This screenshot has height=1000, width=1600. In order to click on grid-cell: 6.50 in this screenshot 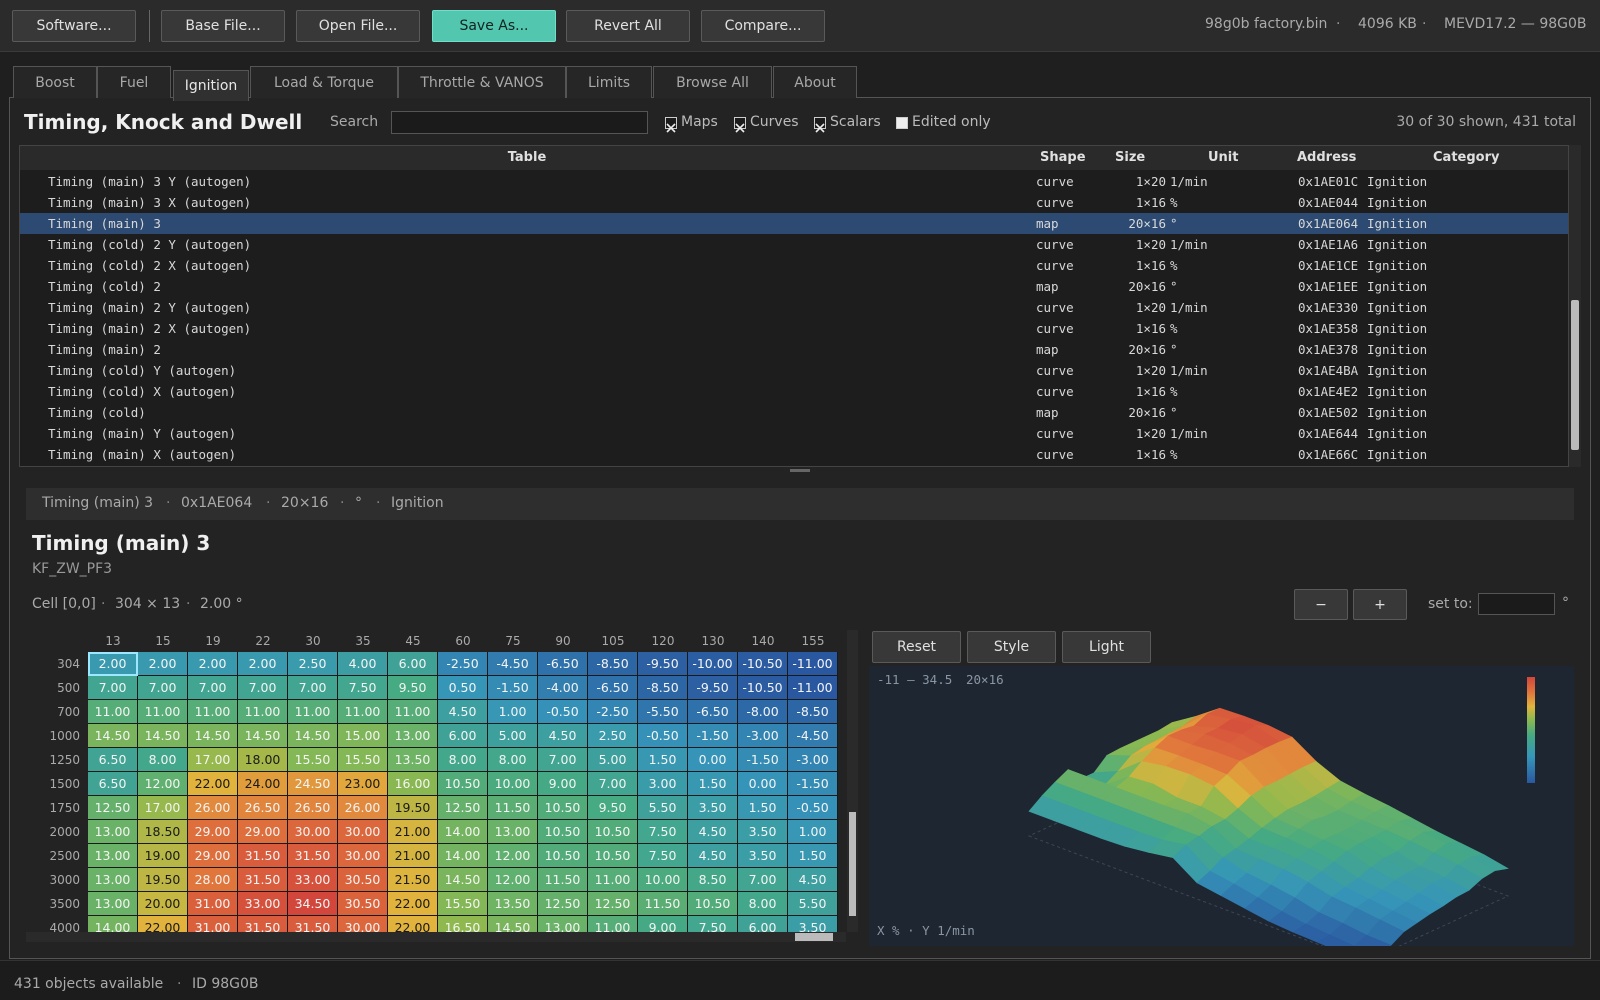, I will do `click(113, 784)`.